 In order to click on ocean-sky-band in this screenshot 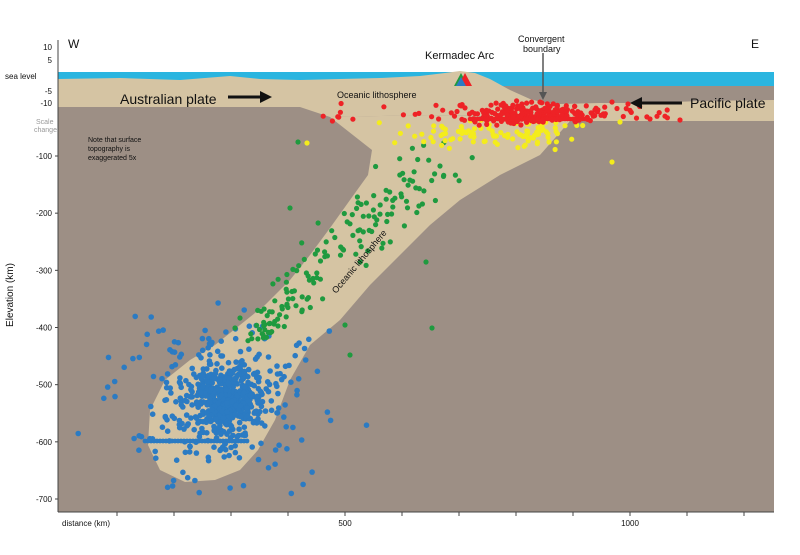, I will do `click(416, 56)`.